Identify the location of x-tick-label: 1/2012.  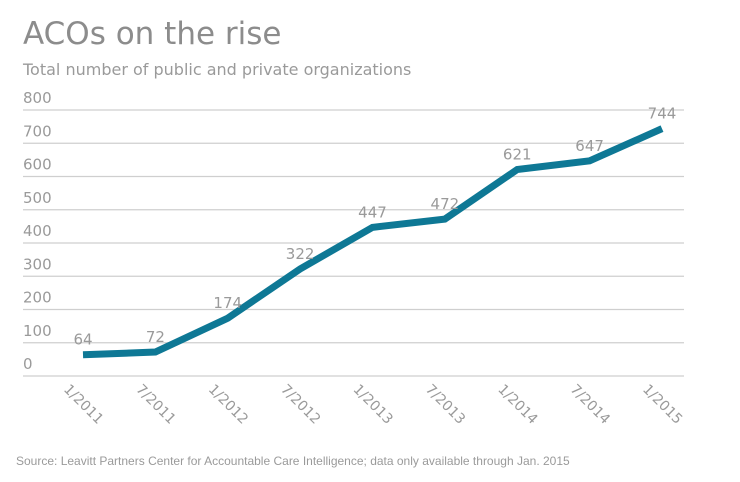
(228, 405).